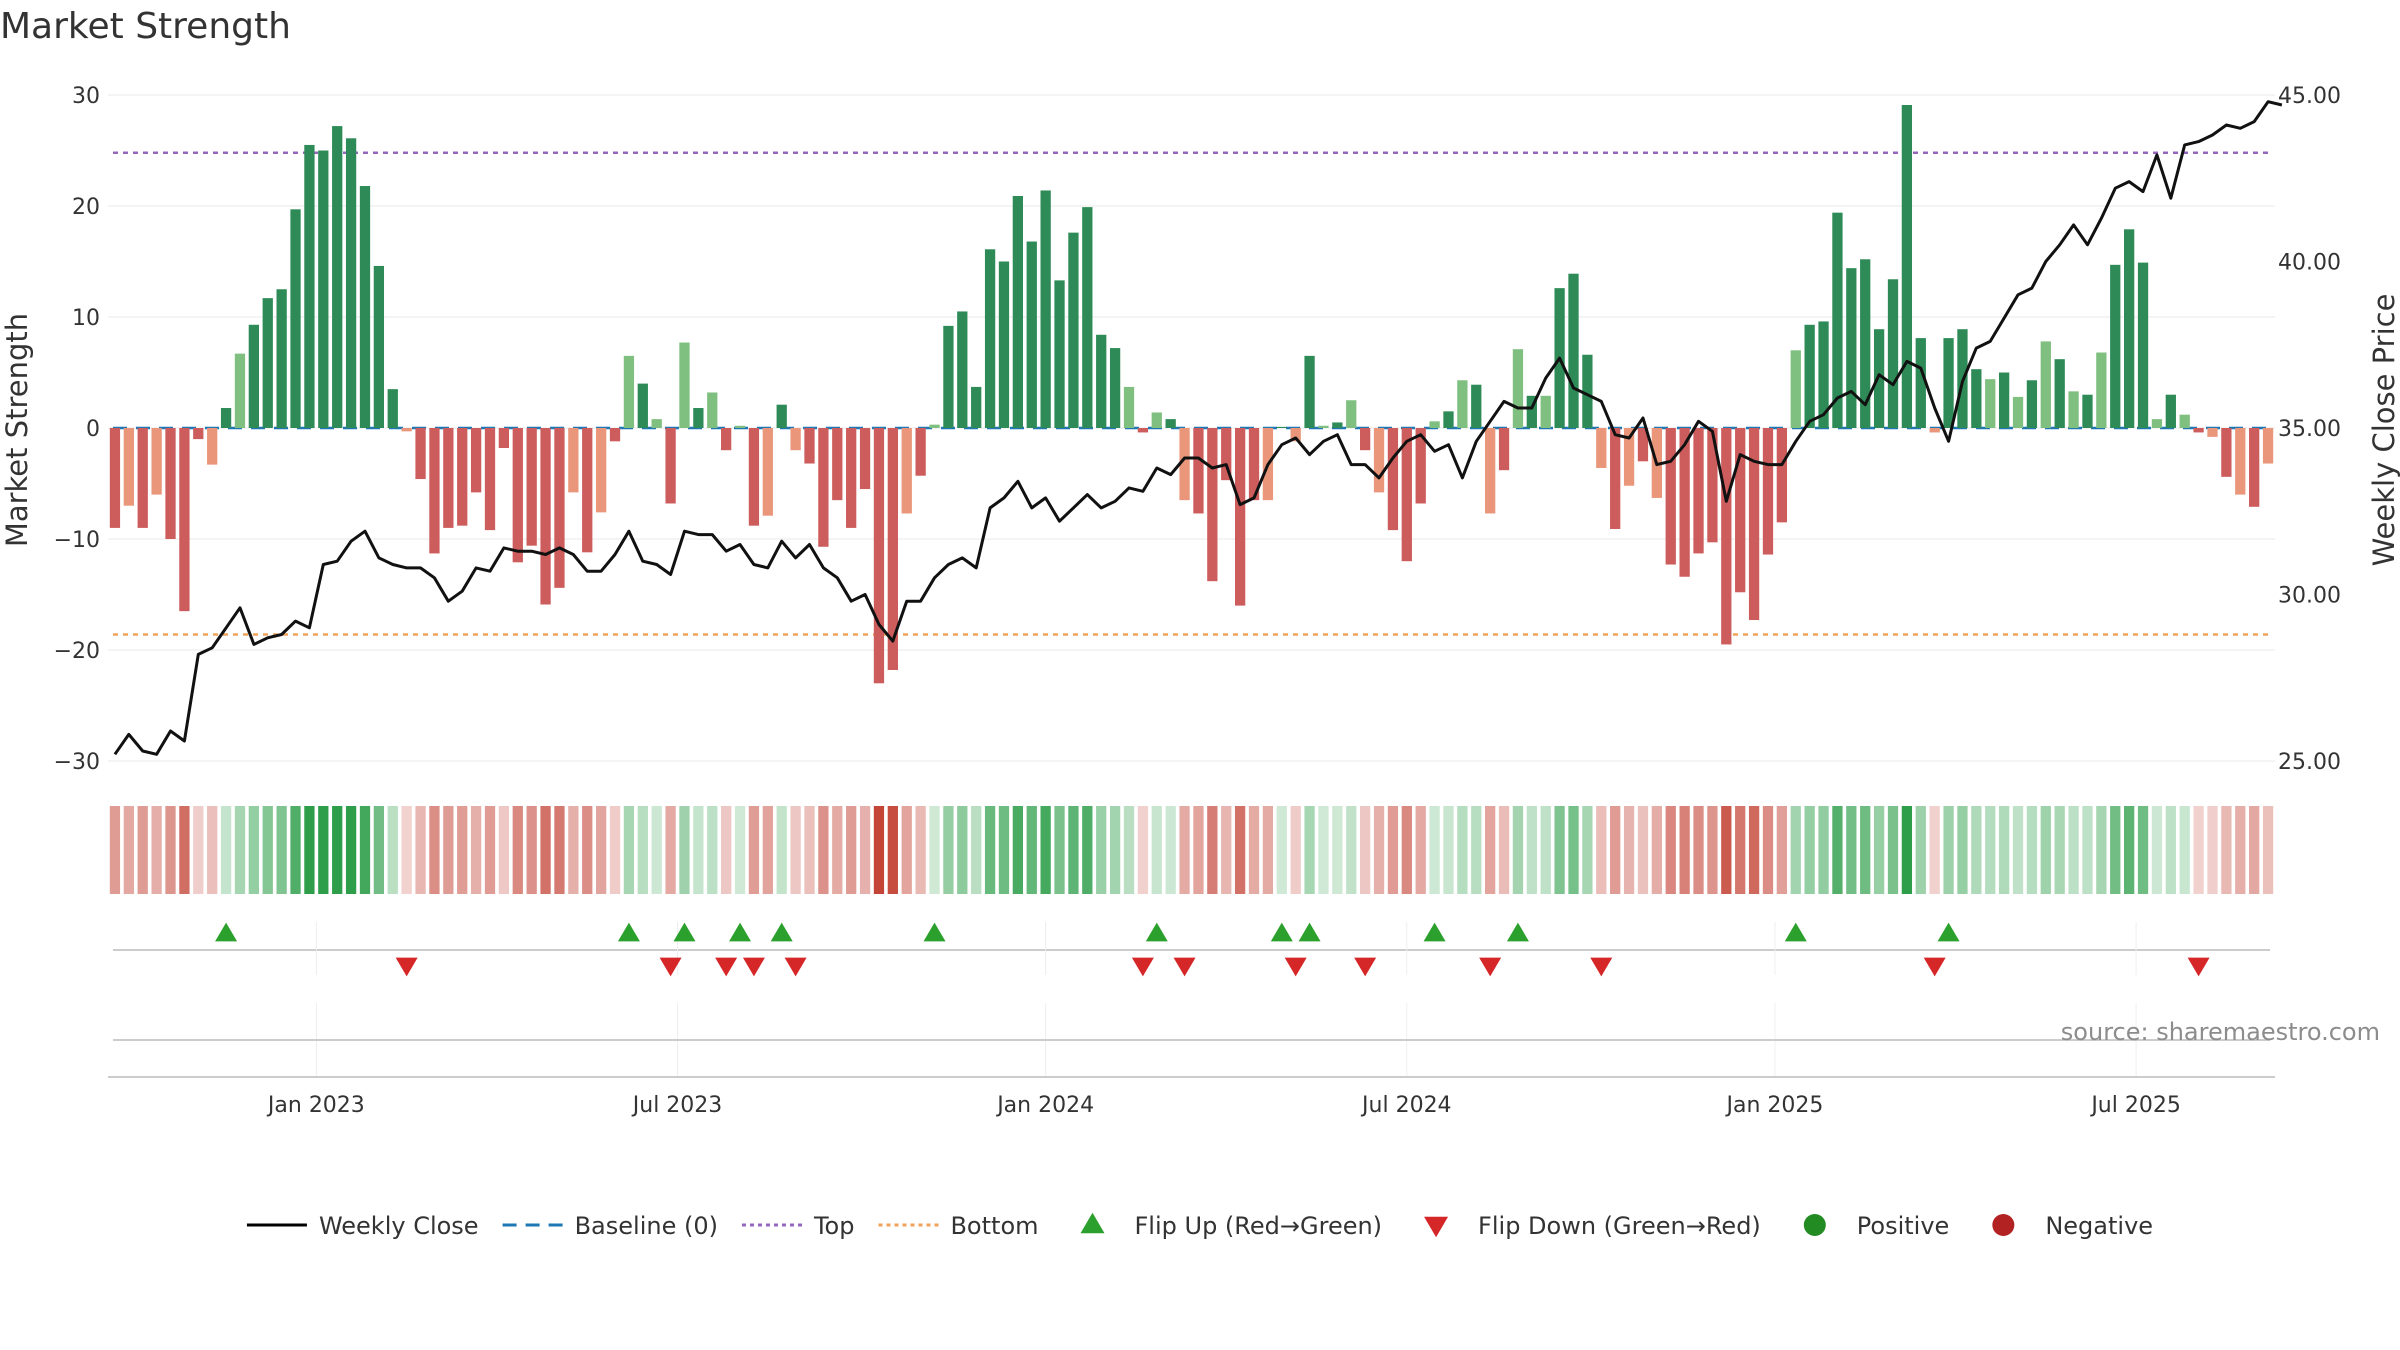 The image size is (2400, 1350). Describe the element at coordinates (399, 1226) in the screenshot. I see `legend-label: Weekly Close` at that location.